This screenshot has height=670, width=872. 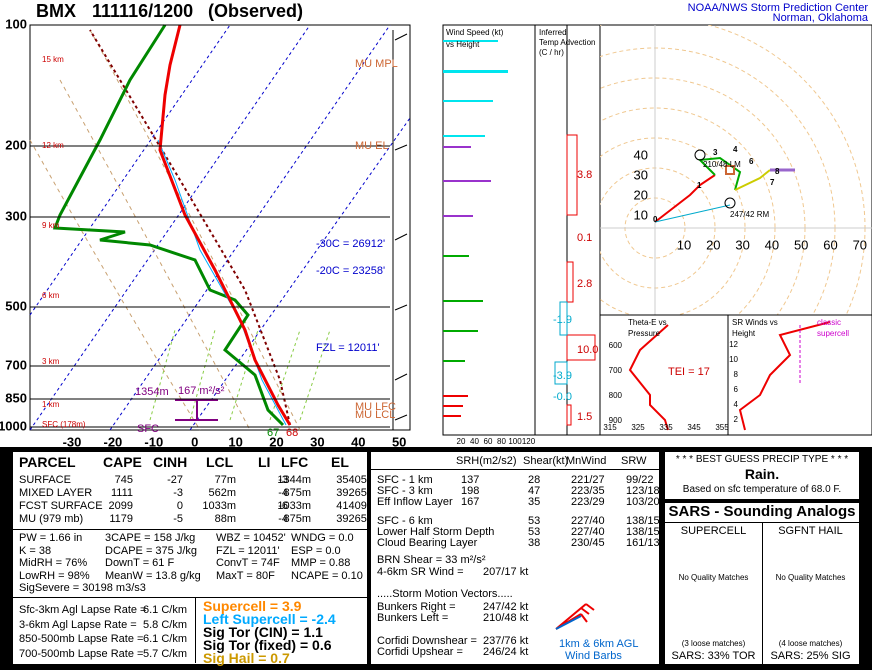 What do you see at coordinates (222, 493) in the screenshot?
I see `parcel-cell: 562m` at bounding box center [222, 493].